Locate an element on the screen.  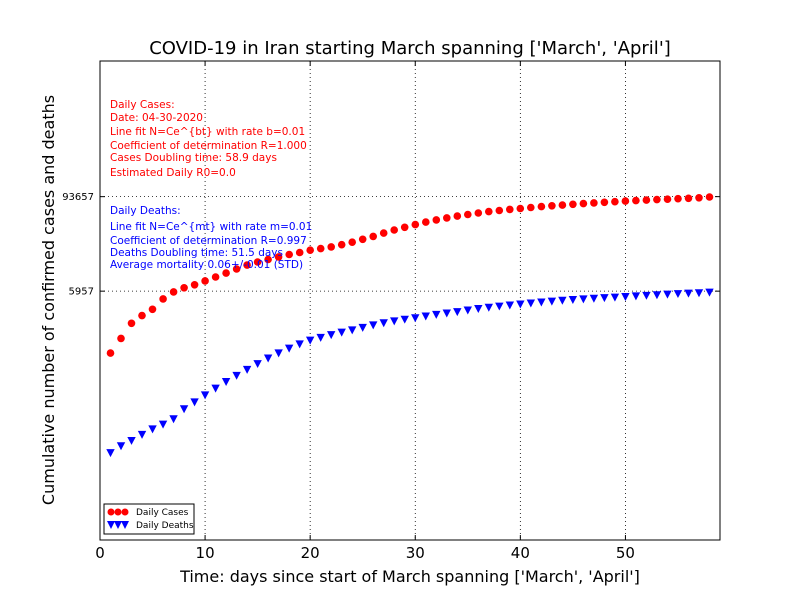
x-tick-label: 20 is located at coordinates (310, 553).